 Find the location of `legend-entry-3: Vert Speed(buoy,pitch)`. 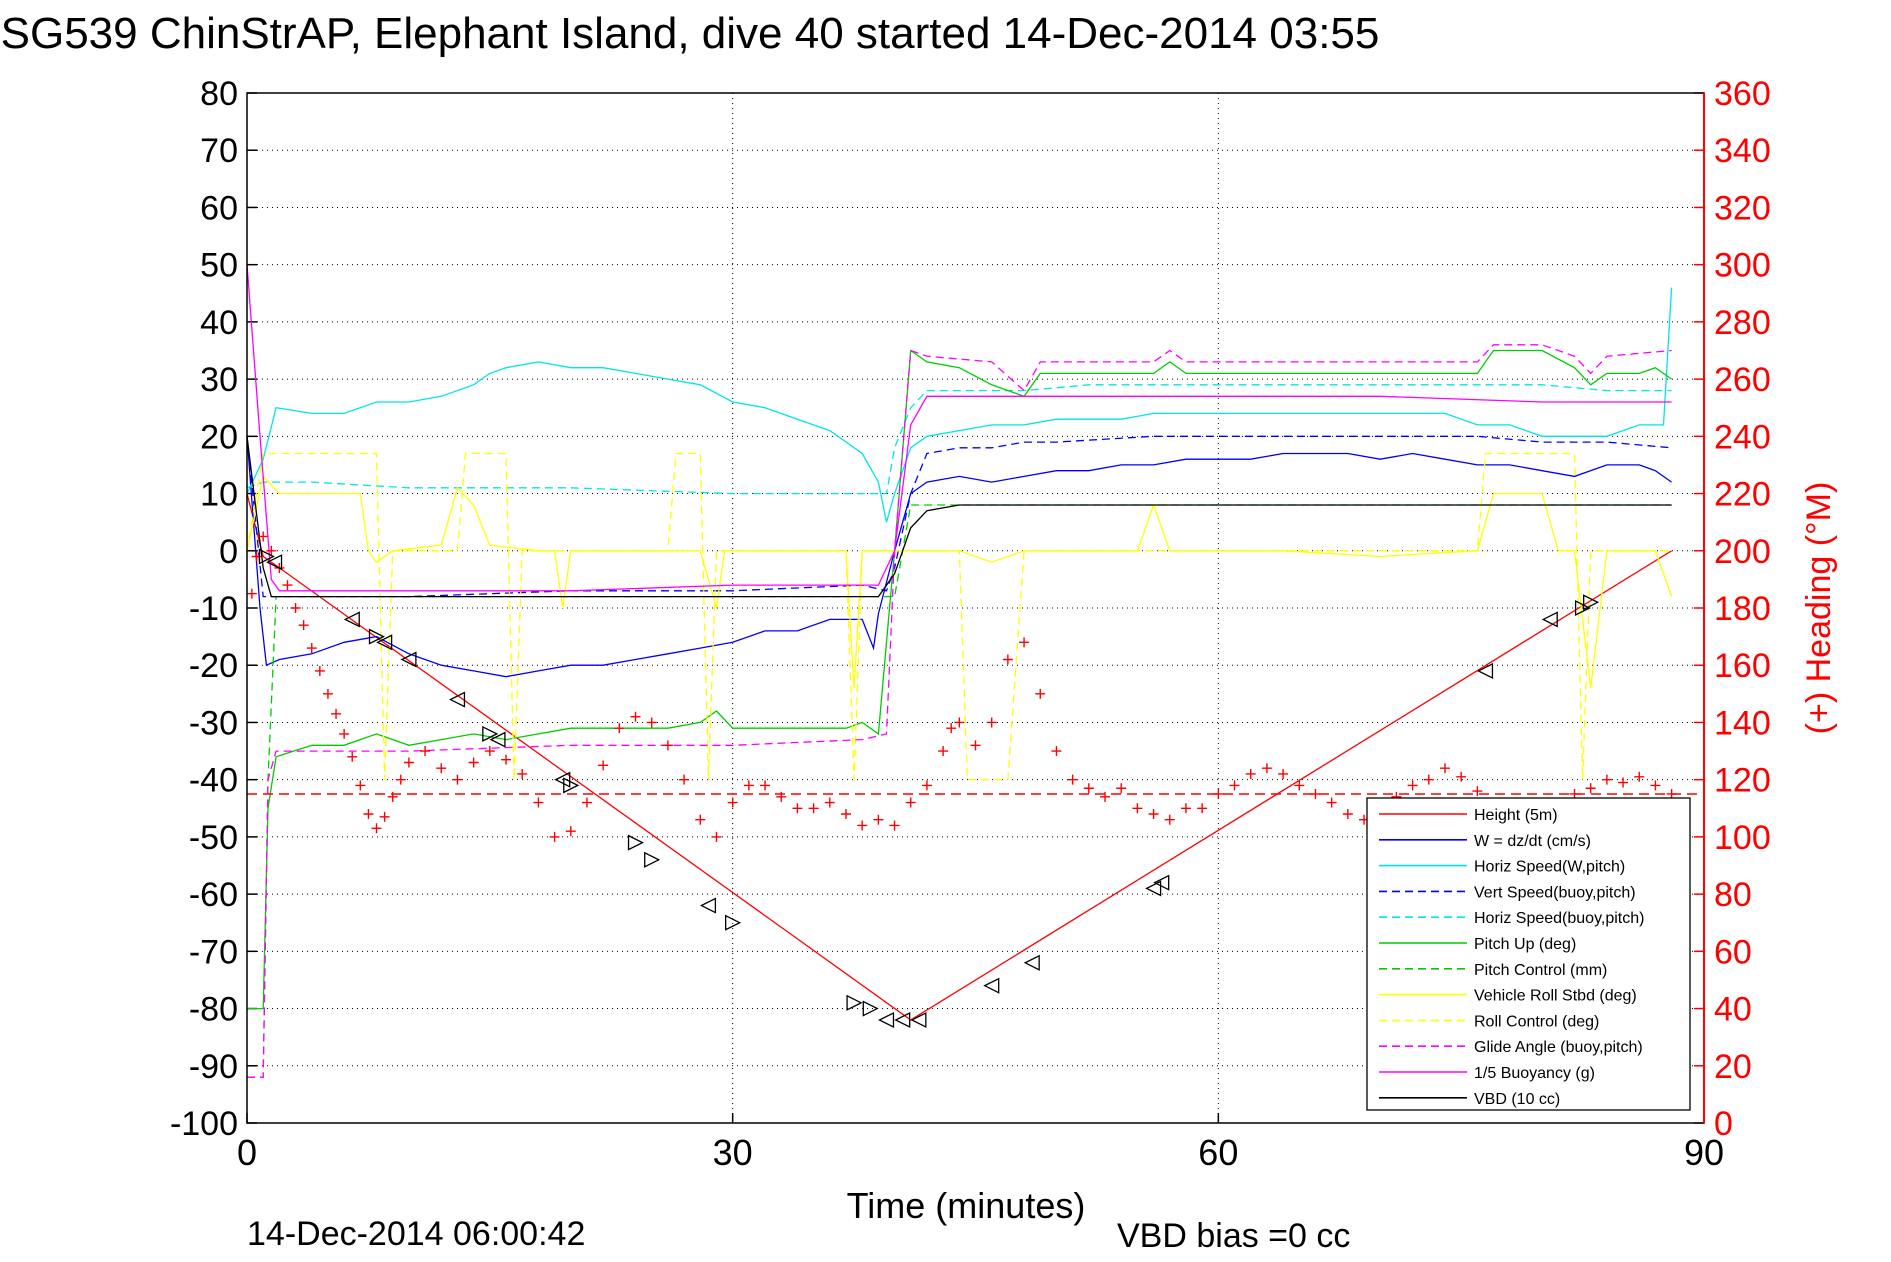

legend-entry-3: Vert Speed(buoy,pitch) is located at coordinates (1555, 892).